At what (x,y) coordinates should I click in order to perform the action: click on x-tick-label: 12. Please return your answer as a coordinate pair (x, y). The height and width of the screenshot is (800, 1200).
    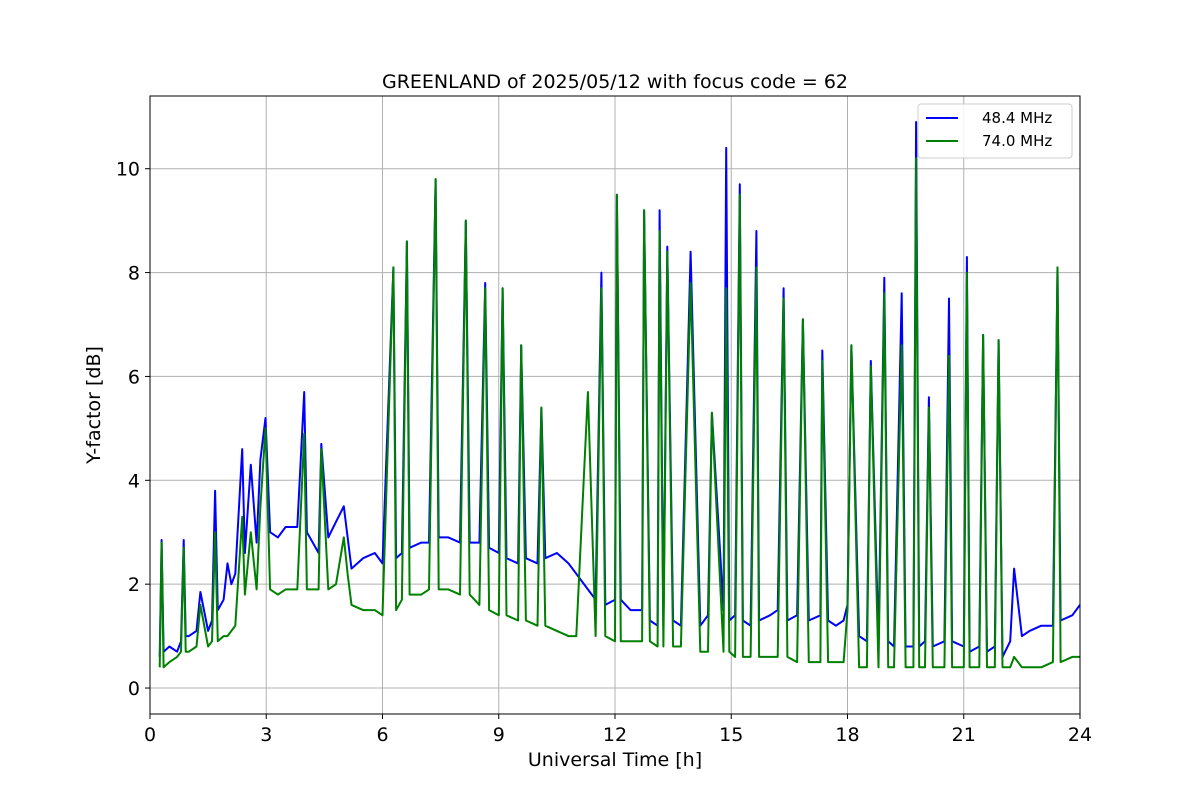
    Looking at the image, I should click on (615, 735).